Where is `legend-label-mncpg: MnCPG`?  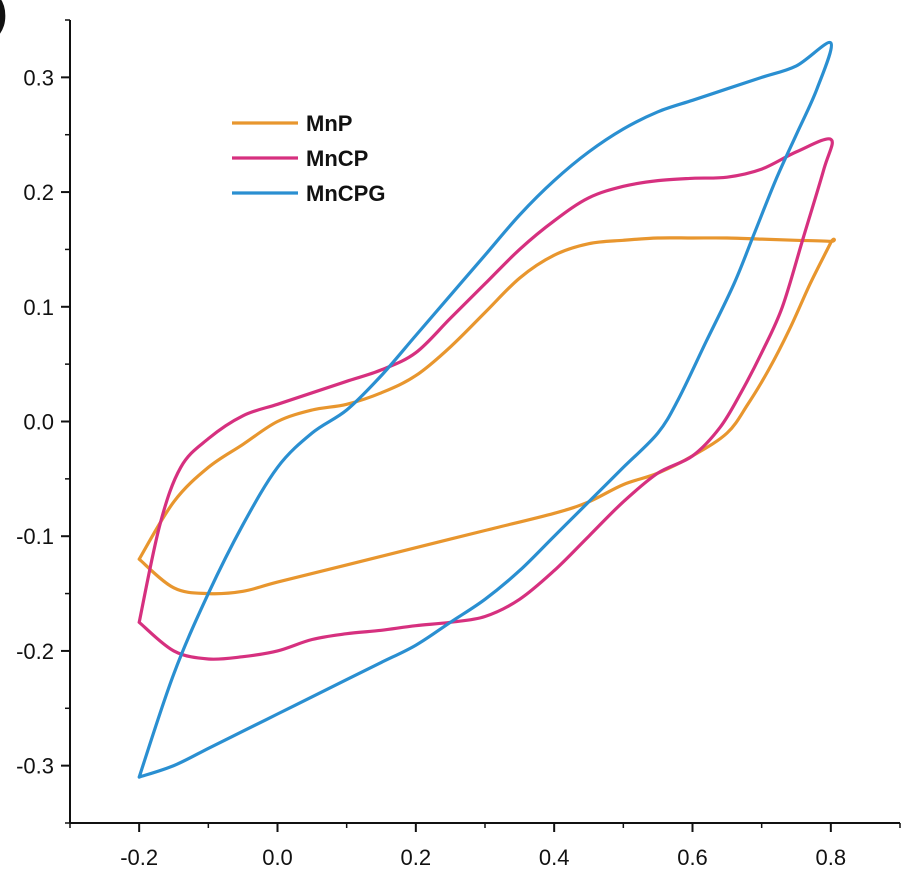
legend-label-mncpg: MnCPG is located at coordinates (345, 193).